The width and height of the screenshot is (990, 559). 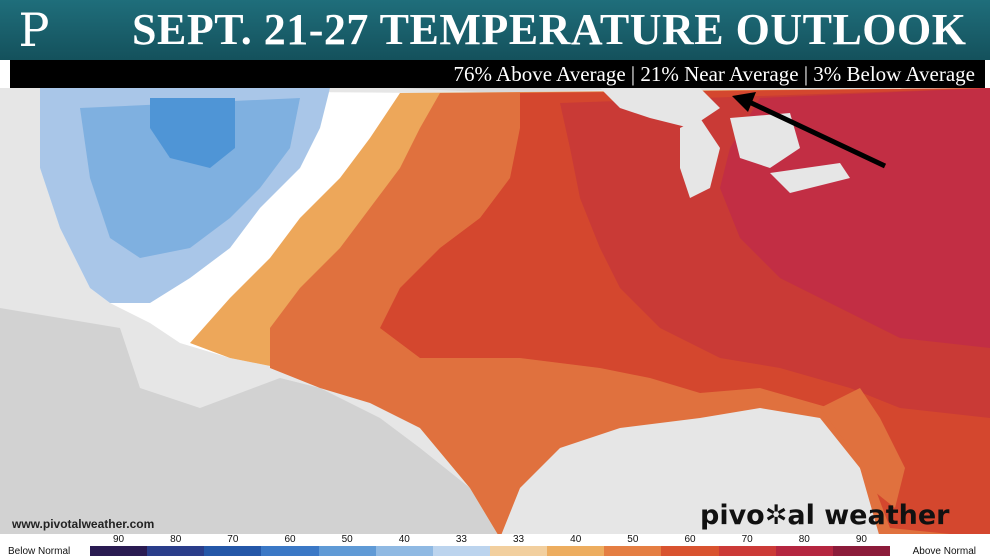 I want to click on gulf-of-mexico, so click(x=690, y=473).